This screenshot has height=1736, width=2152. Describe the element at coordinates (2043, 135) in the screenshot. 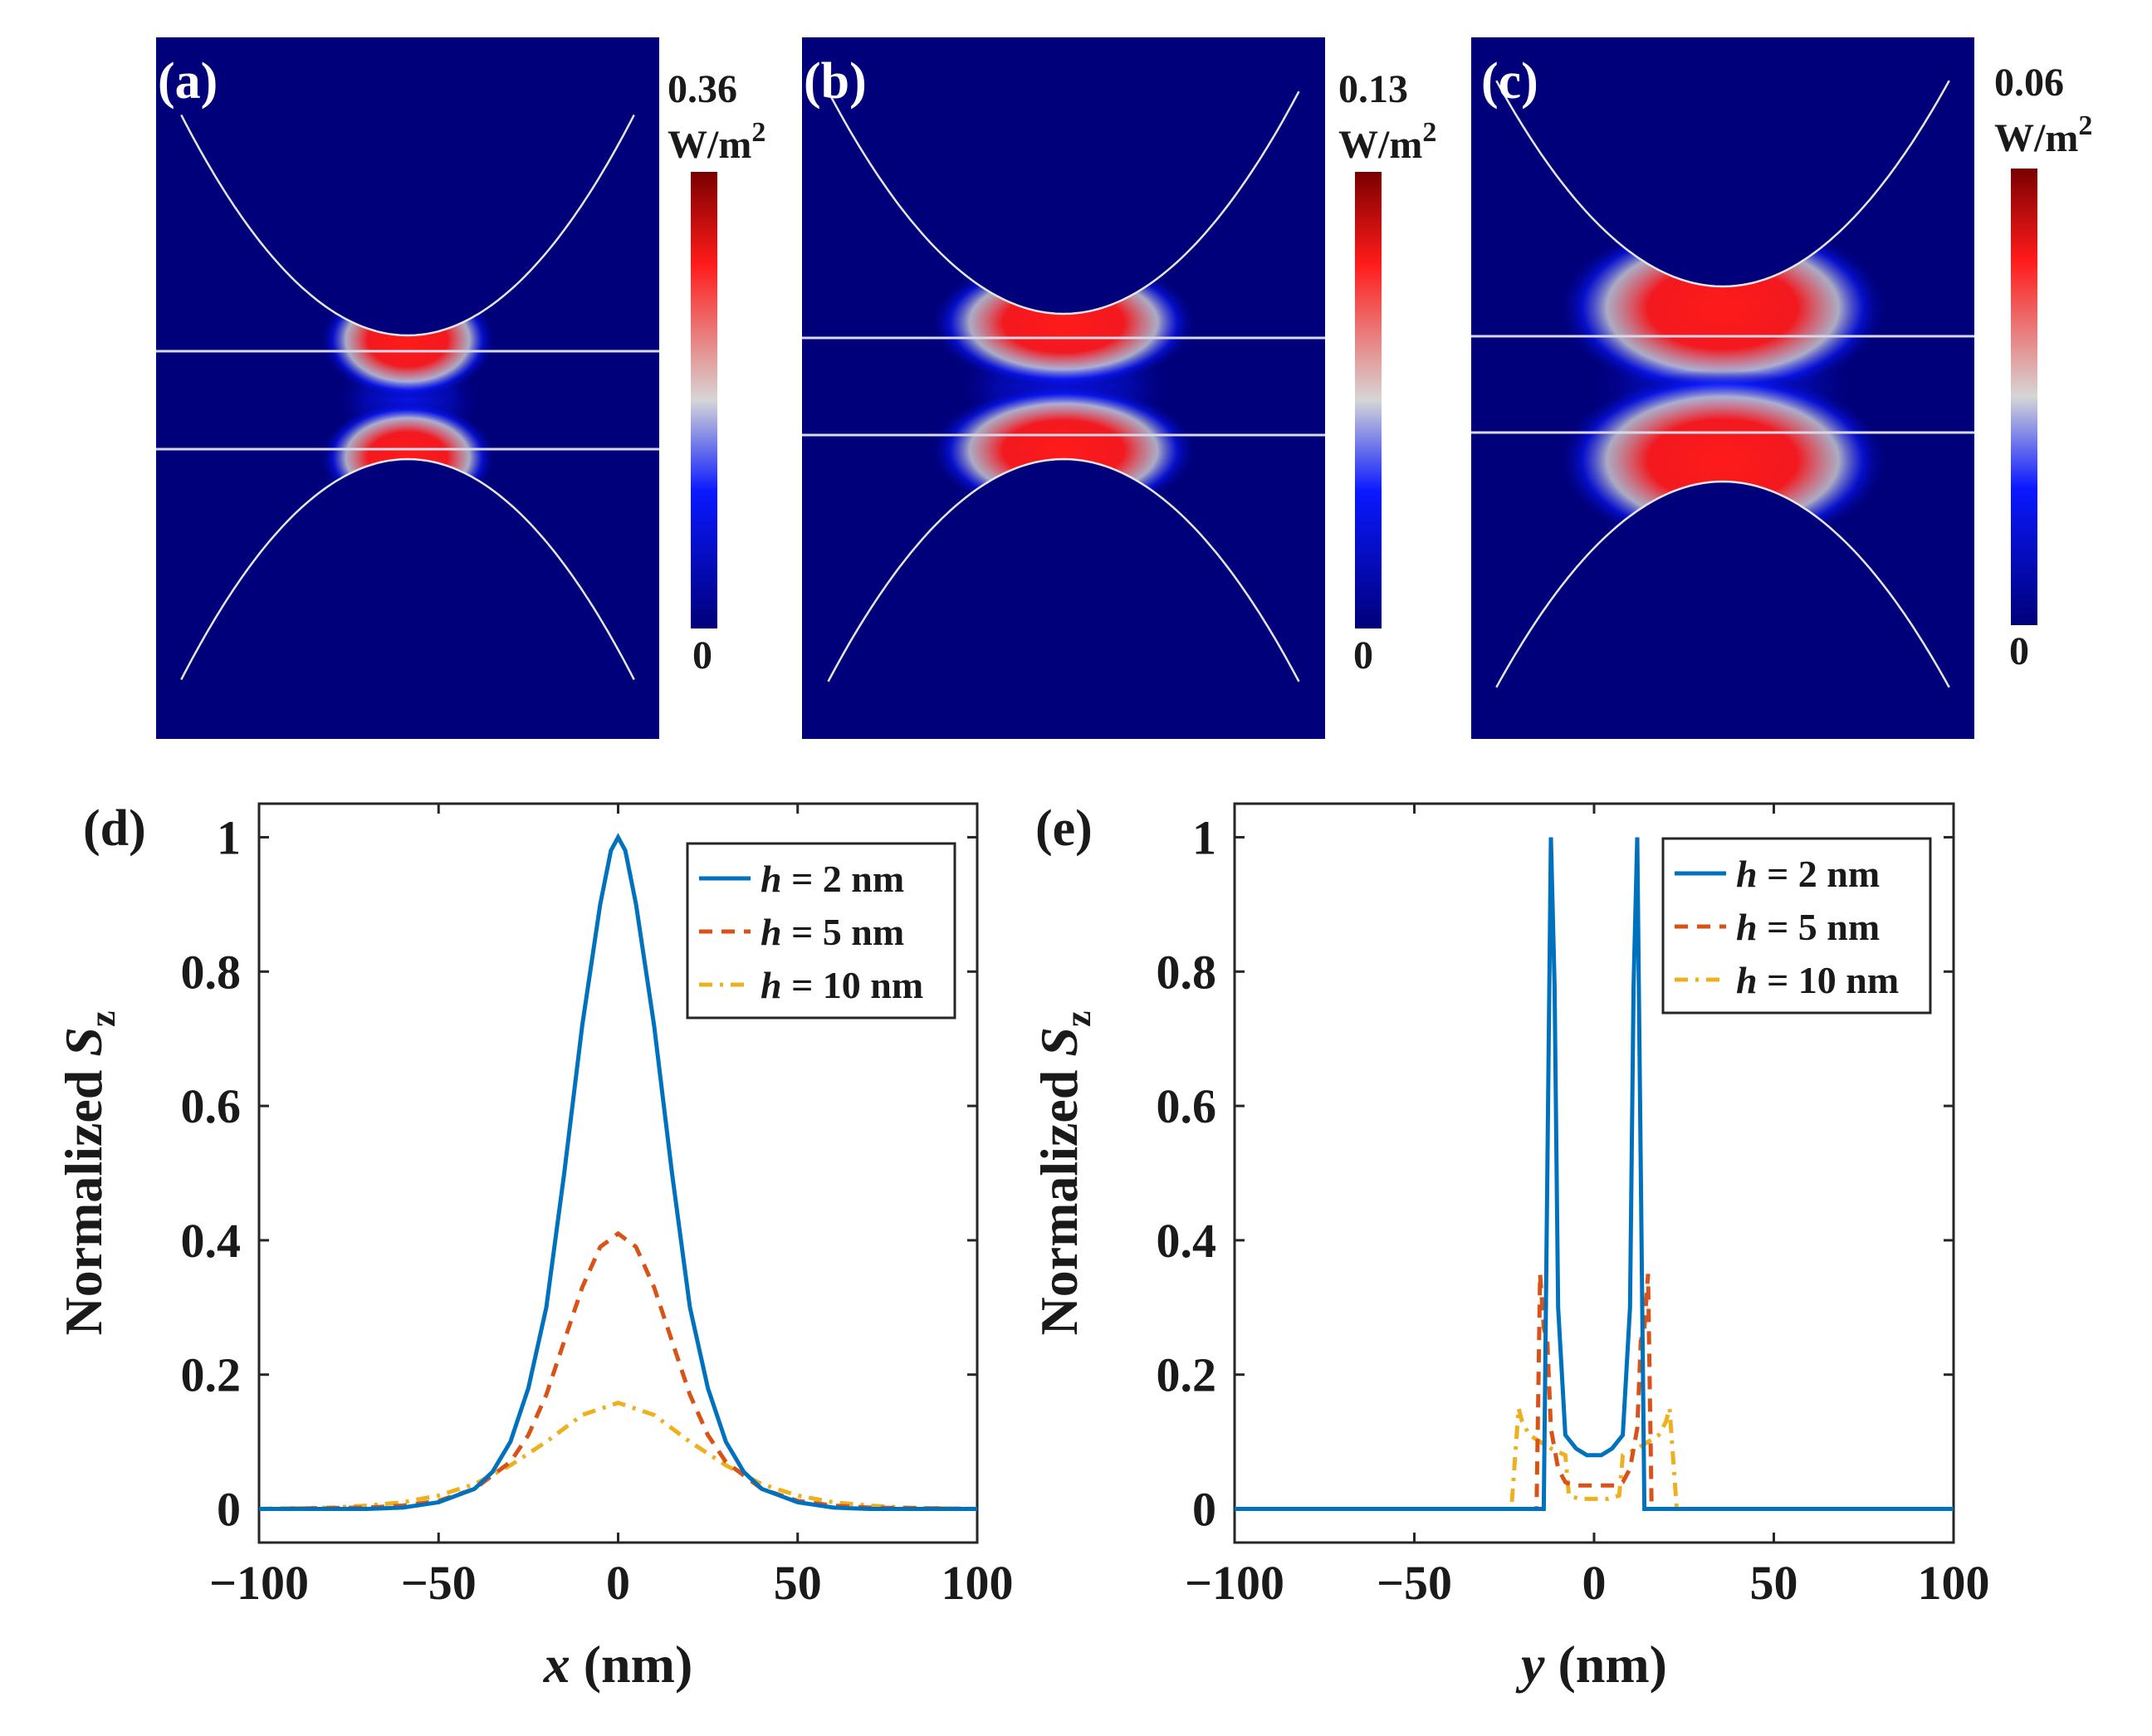

I see `colorbar-unit-c: W/m2` at that location.